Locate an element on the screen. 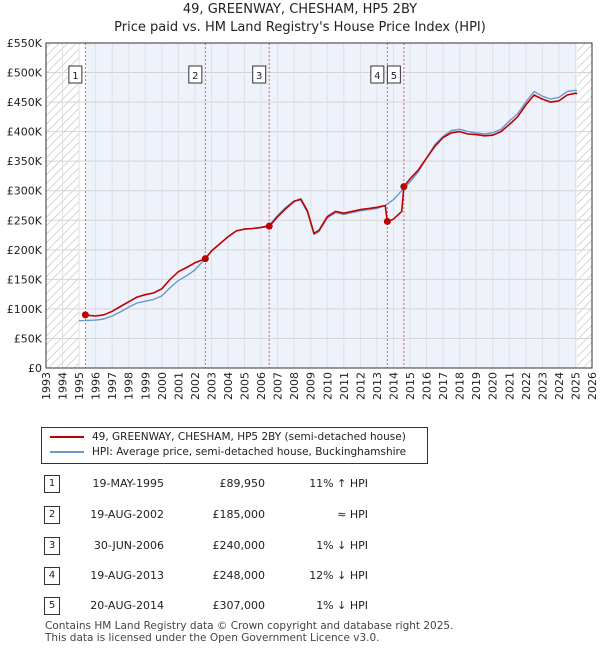  x-tick-label: 1999 is located at coordinates (145, 386).